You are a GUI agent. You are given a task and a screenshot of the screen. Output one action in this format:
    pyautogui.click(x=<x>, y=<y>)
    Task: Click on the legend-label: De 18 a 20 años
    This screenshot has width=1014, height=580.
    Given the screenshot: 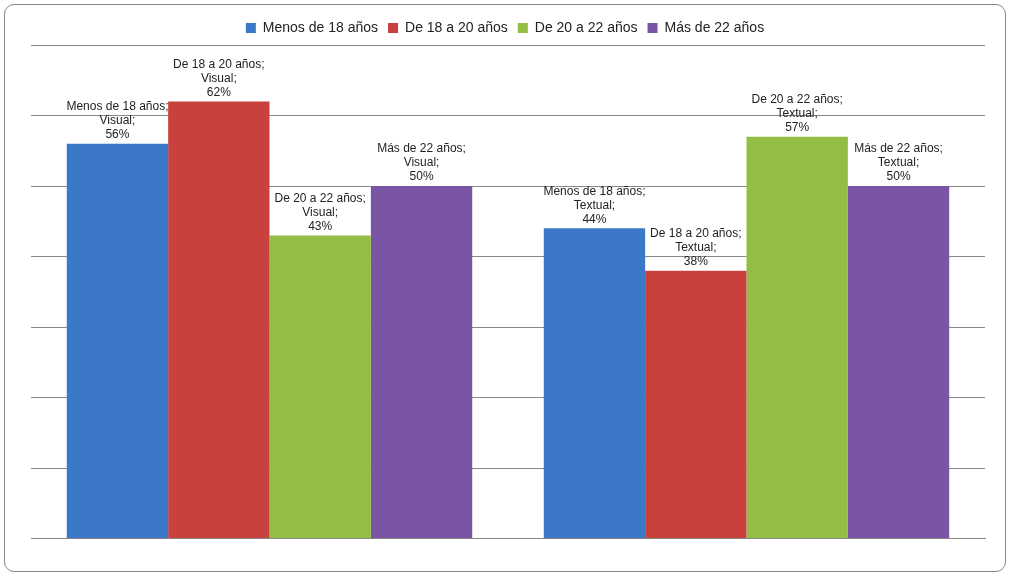 What is the action you would take?
    pyautogui.click(x=456, y=26)
    